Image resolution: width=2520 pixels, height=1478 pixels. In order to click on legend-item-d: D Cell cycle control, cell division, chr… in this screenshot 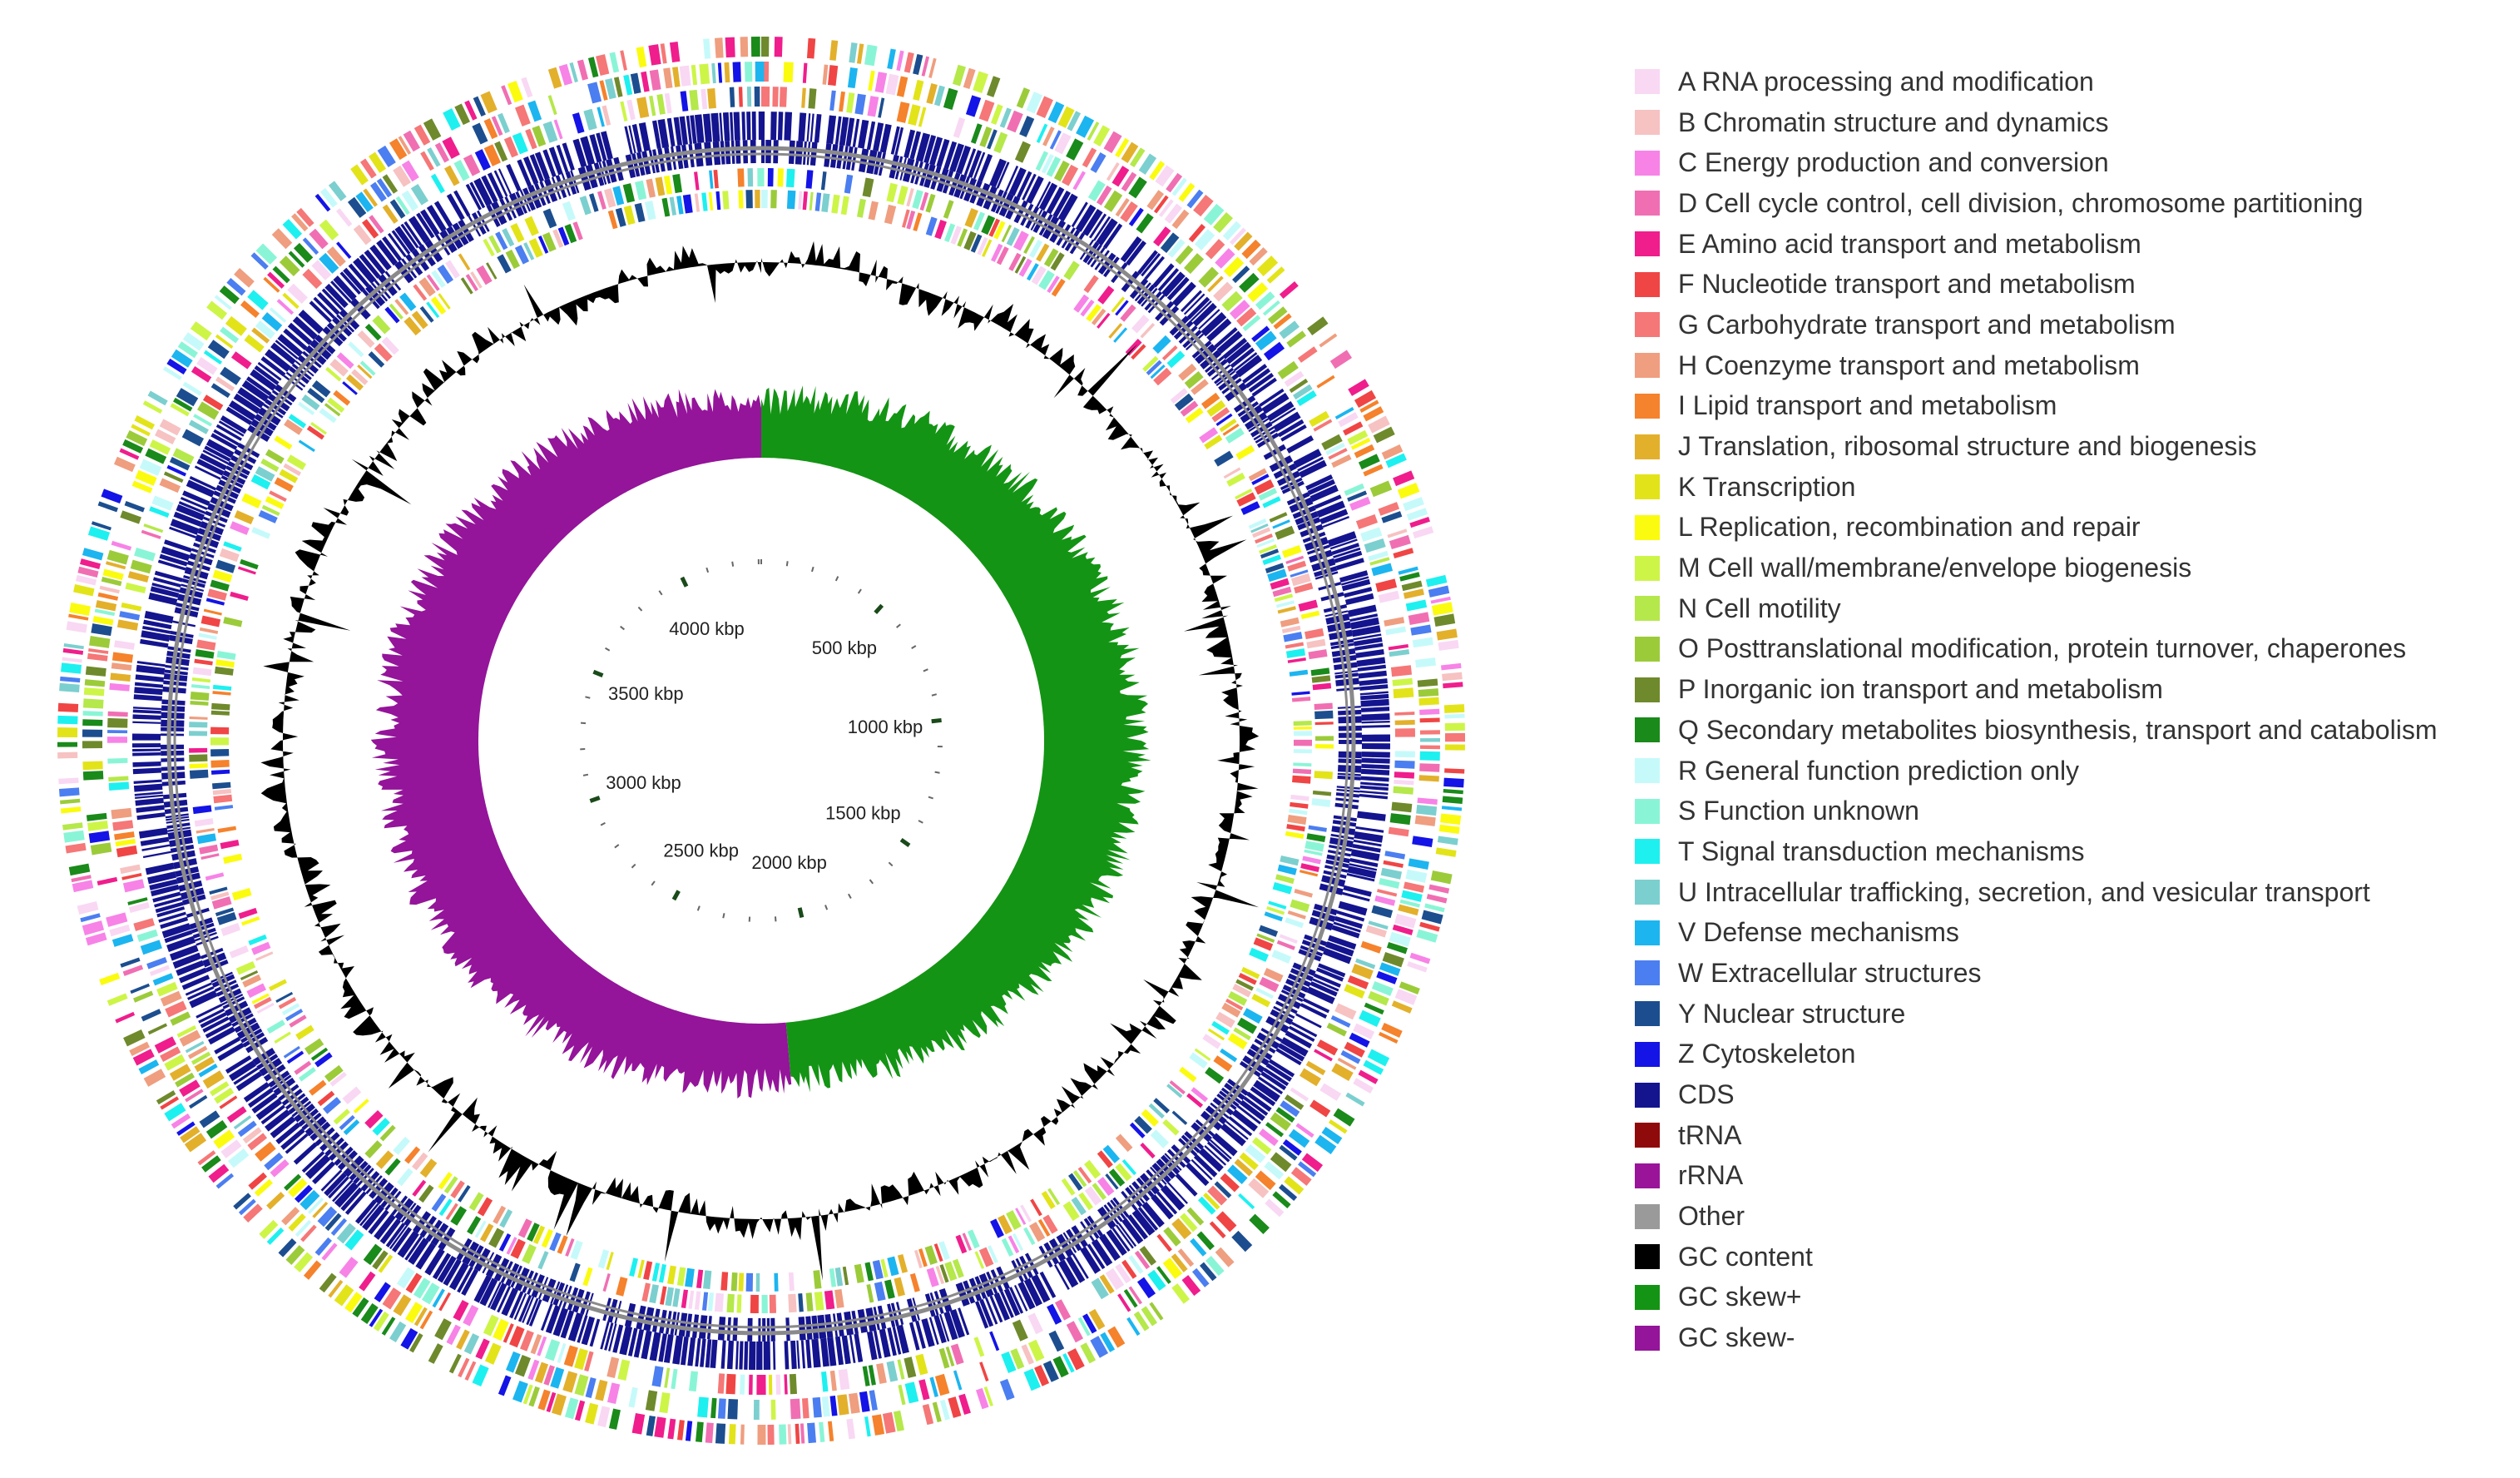, I will do `click(2071, 203)`.